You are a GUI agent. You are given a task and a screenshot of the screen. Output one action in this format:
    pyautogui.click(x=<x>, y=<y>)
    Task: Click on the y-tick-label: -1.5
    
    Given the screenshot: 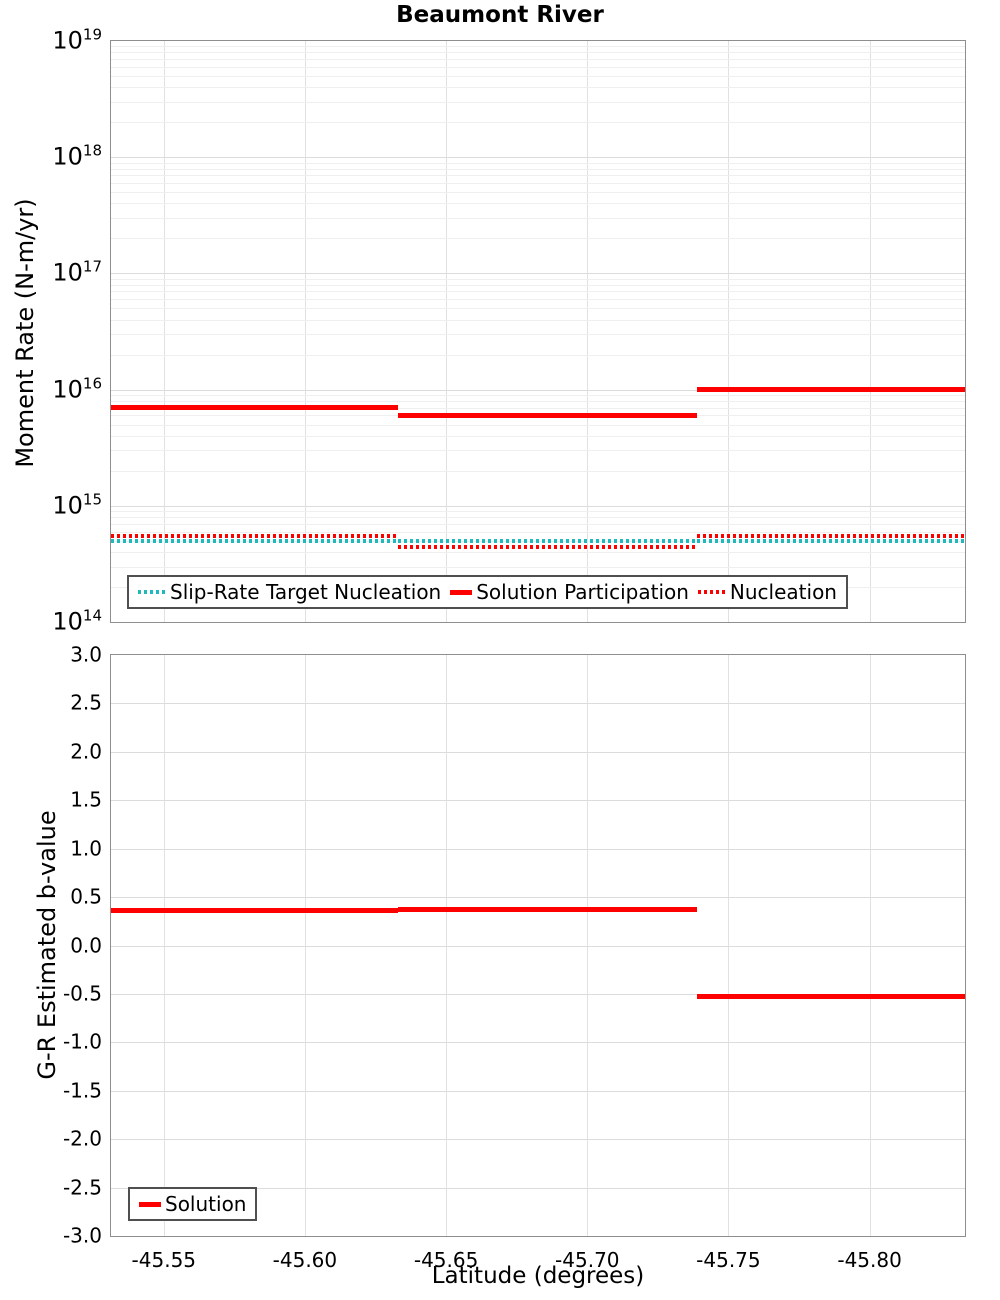 What is the action you would take?
    pyautogui.click(x=82, y=1090)
    